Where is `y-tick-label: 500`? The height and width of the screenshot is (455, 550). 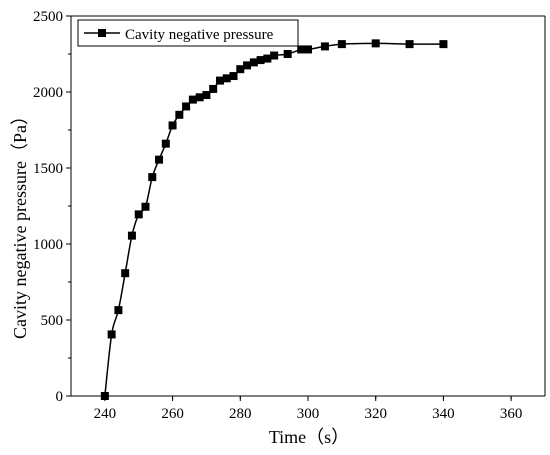
y-tick-label: 500 is located at coordinates (52, 321).